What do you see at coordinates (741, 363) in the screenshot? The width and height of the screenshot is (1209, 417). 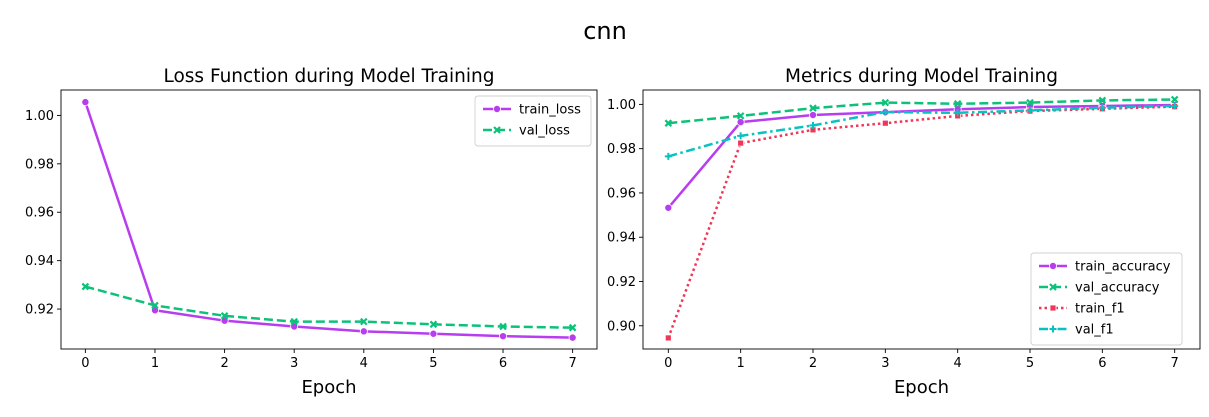 I see `metrics-x-tick-label: 1` at bounding box center [741, 363].